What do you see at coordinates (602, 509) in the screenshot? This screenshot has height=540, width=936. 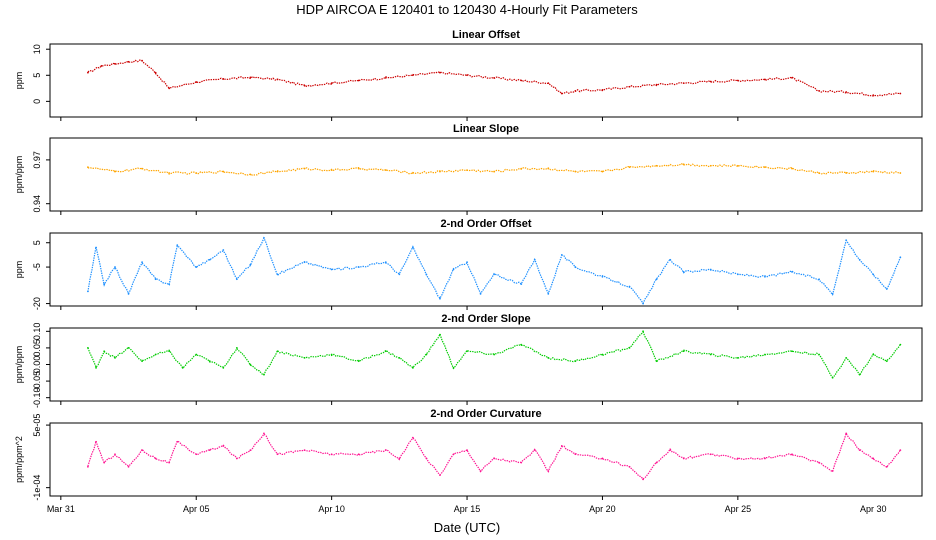 I see `x-tick-label: Apr 20` at bounding box center [602, 509].